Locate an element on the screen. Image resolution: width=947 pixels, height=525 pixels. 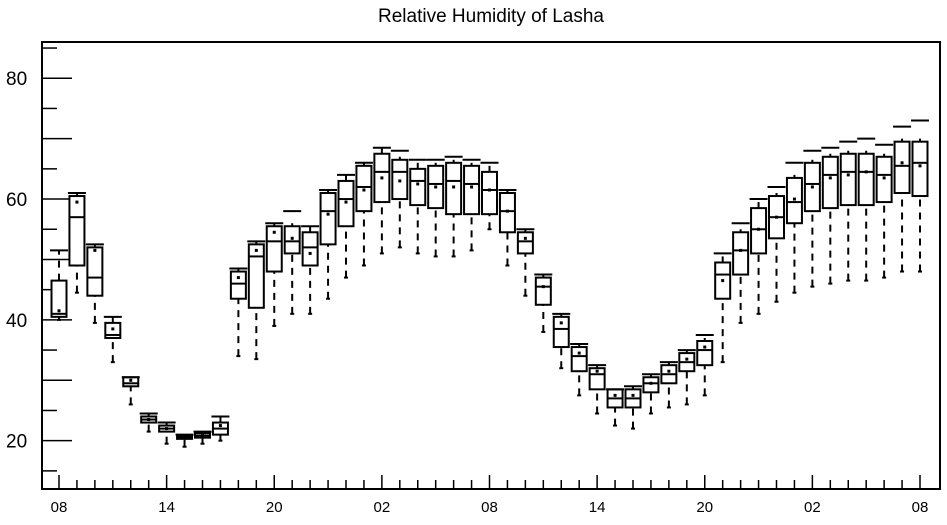
x-tick-label: 14 is located at coordinates (597, 507).